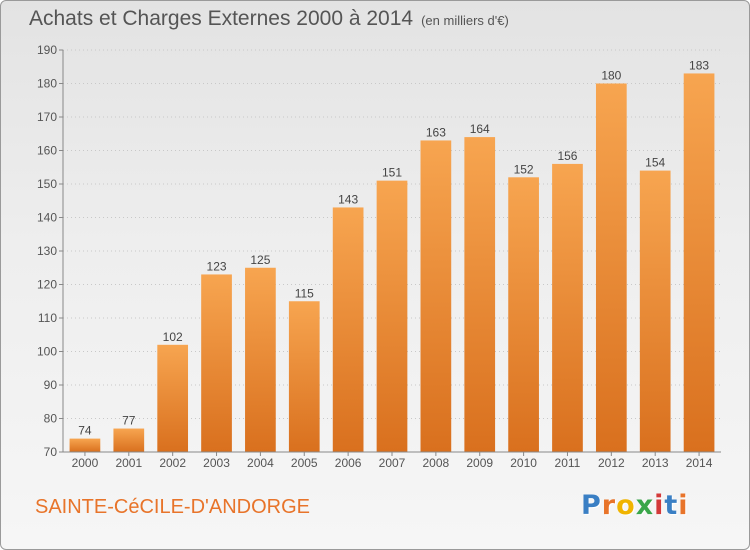  I want to click on x-tick-label: 2007, so click(392, 463).